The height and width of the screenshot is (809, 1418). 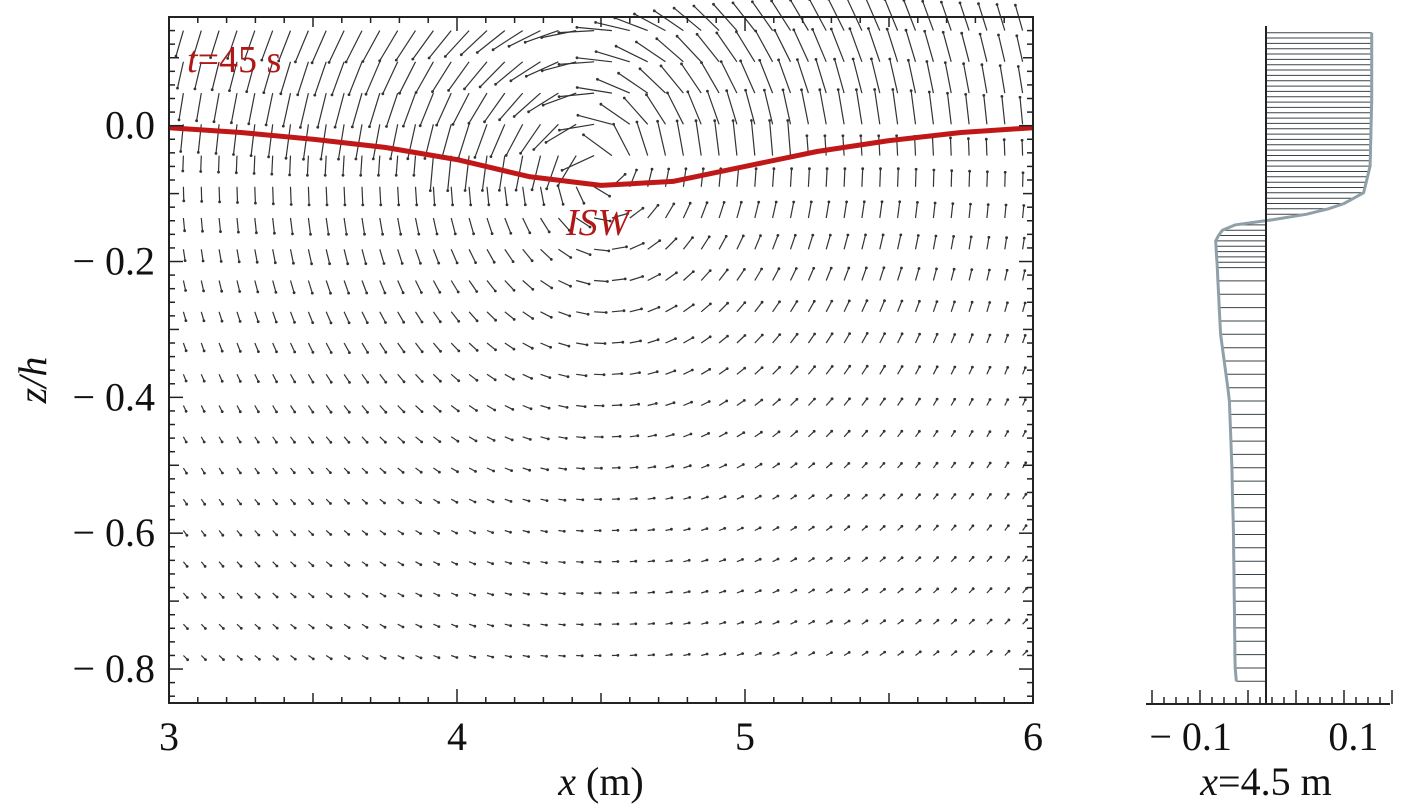 What do you see at coordinates (1033, 736) in the screenshot?
I see `x-tick-label: 6` at bounding box center [1033, 736].